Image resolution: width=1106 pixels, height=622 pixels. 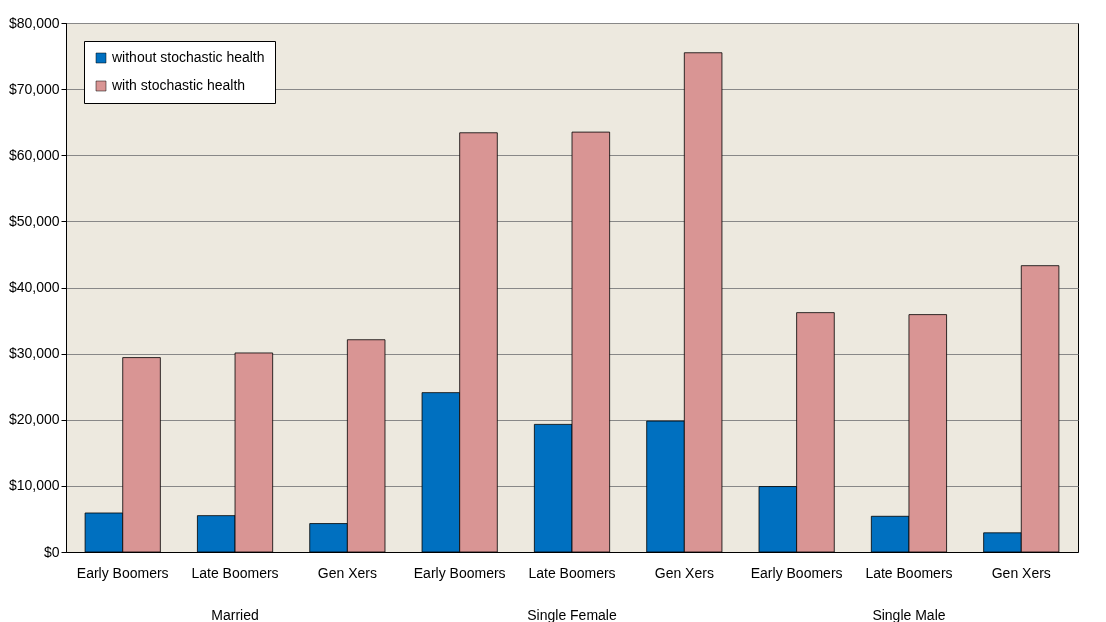 I want to click on y-tick-label: $60,000, so click(x=34, y=154).